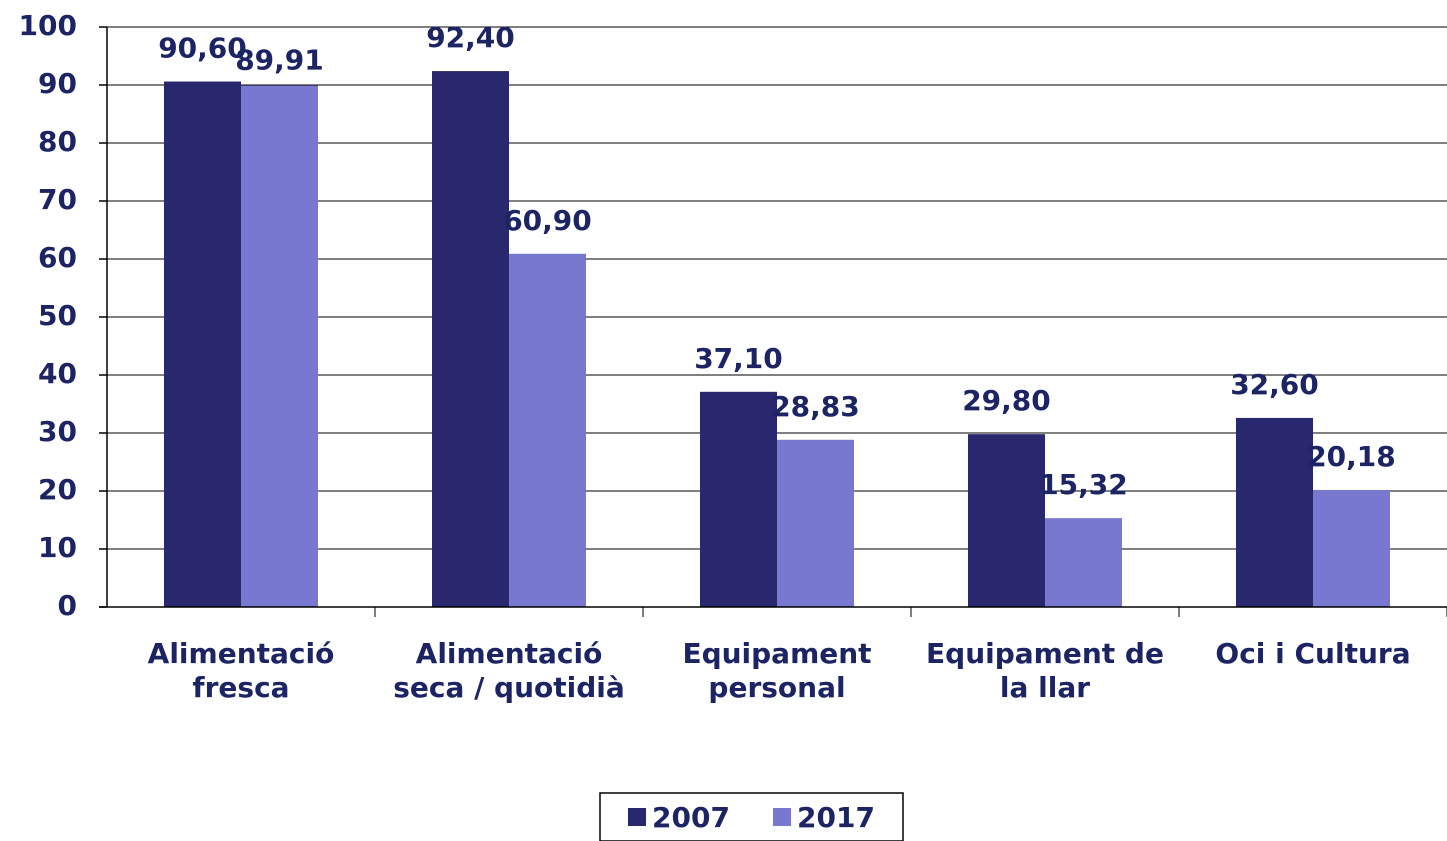 Image resolution: width=1447 pixels, height=841 pixels. Describe the element at coordinates (57, 489) in the screenshot. I see `y-tick-label: 20` at that location.